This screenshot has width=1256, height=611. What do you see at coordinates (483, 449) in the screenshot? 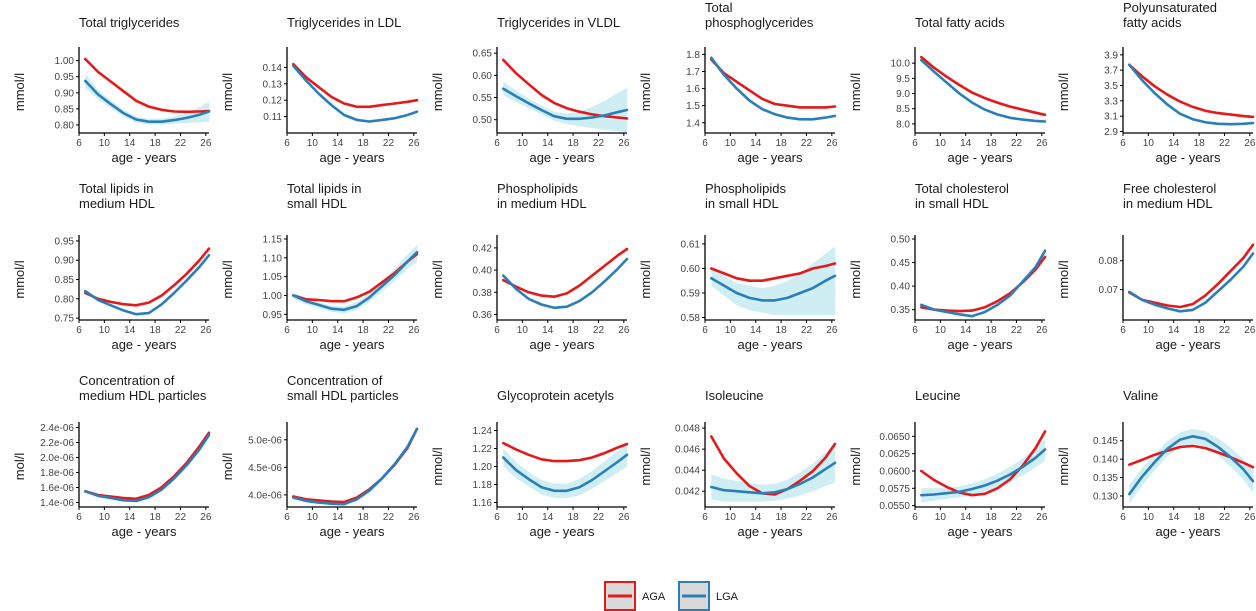
I see `y-tick-label: 1.22` at bounding box center [483, 449].